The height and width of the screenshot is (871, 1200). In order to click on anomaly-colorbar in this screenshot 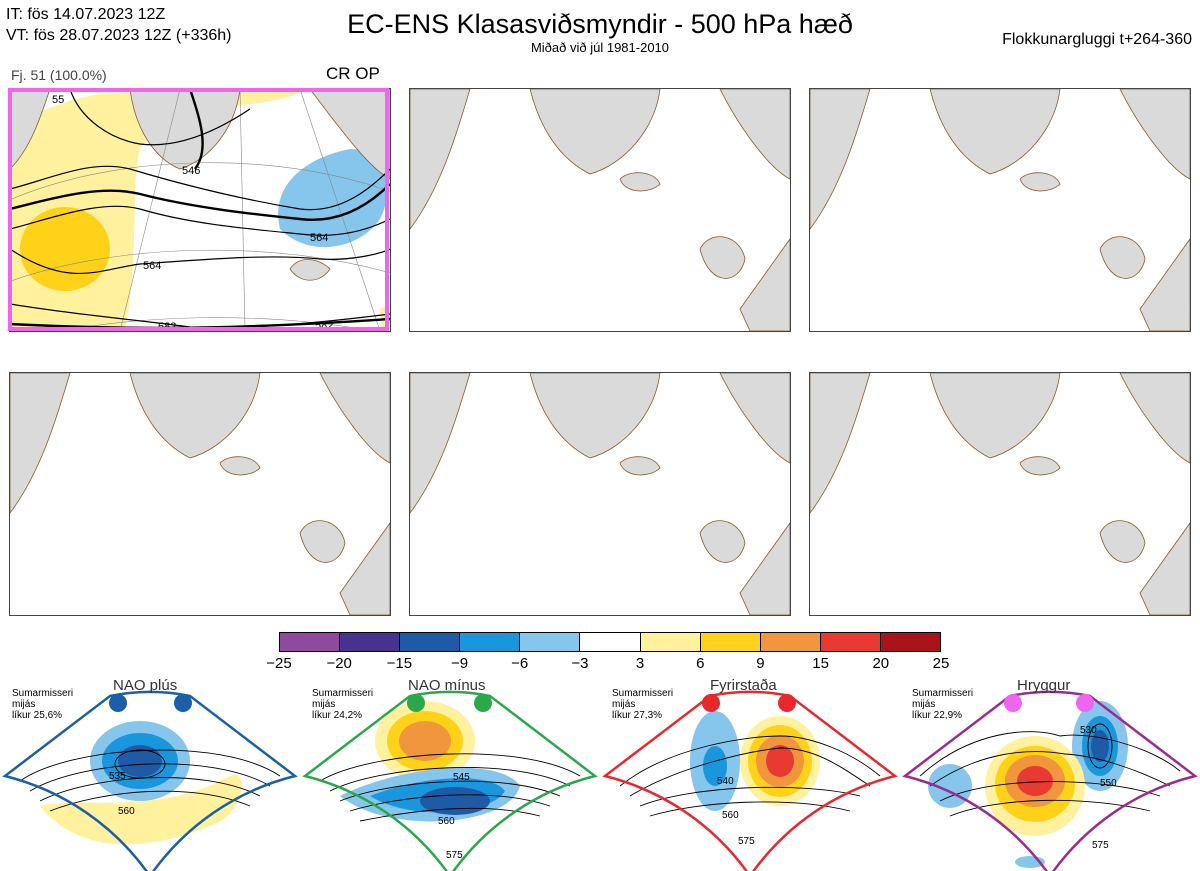, I will do `click(610, 642)`.